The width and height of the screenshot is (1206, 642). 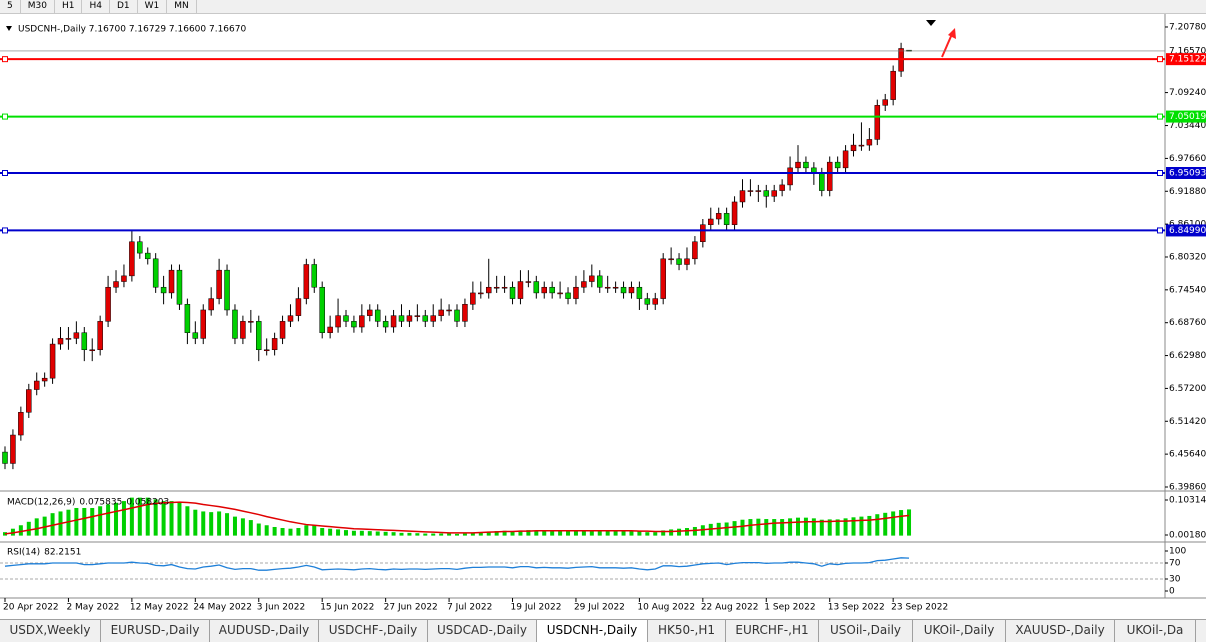 I want to click on timeframe-toolbar: 5 M30 H1 H4 D1 W1 MN, so click(x=603, y=7).